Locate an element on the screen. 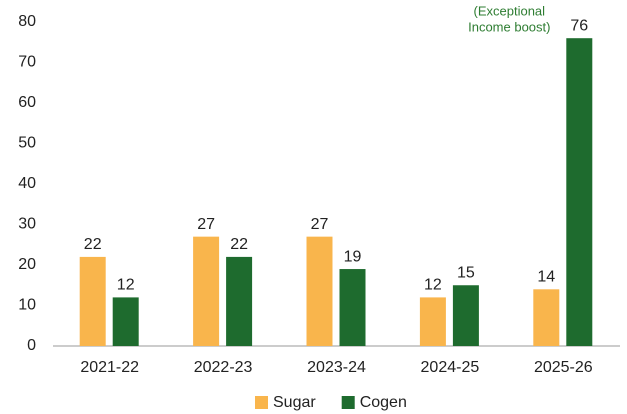 The width and height of the screenshot is (627, 414). annotation: Income boost) is located at coordinates (509, 26).